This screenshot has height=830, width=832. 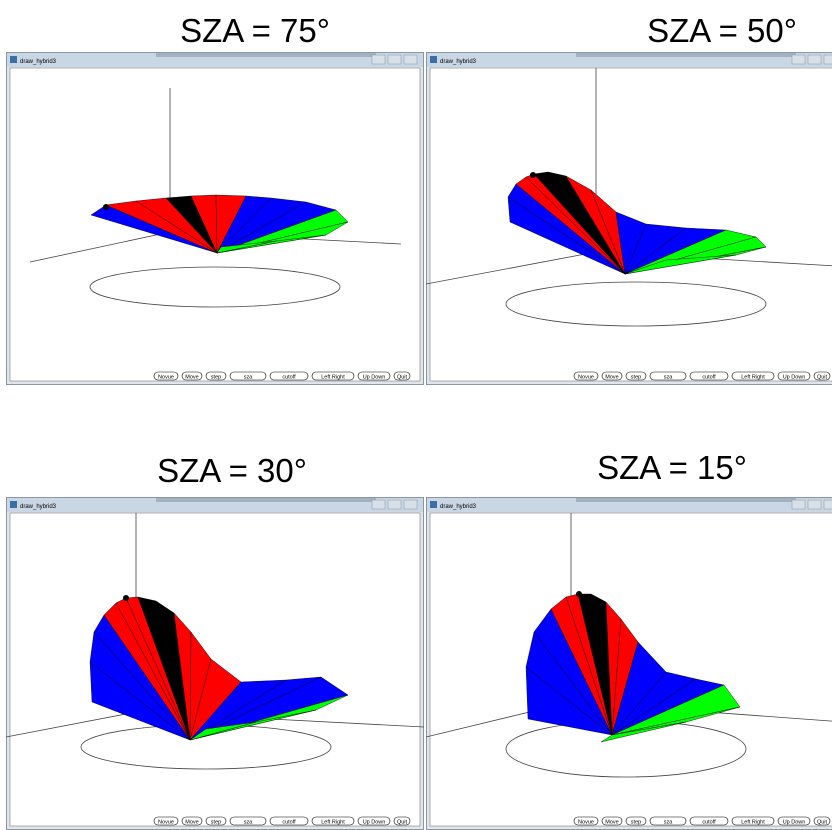 I want to click on panel-label: SZA = 50°, so click(x=722, y=31).